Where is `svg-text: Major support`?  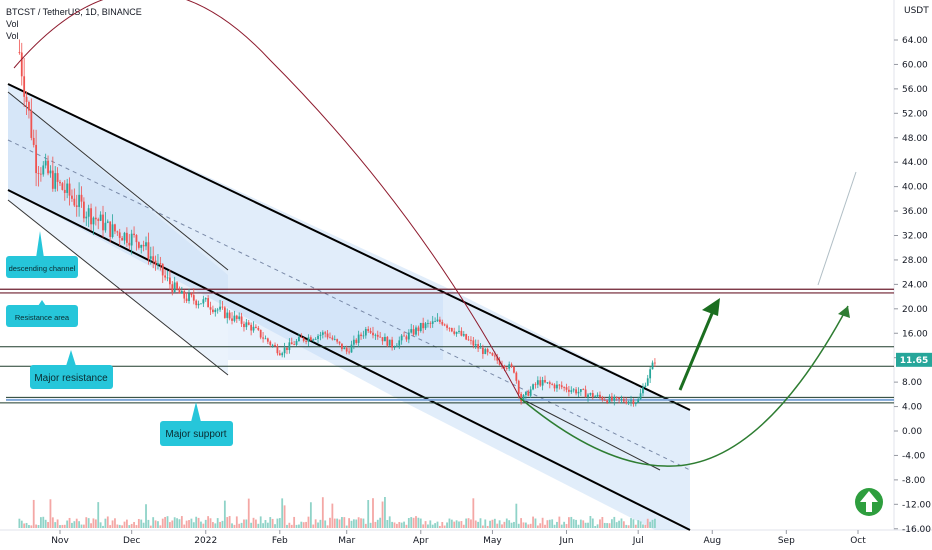 svg-text: Major support is located at coordinates (195, 434).